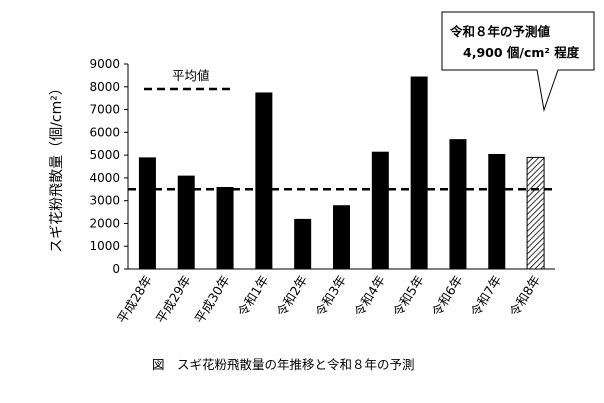 This screenshot has width=604, height=403. What do you see at coordinates (408, 296) in the screenshot?
I see `x-tick-label: 令和5年` at bounding box center [408, 296].